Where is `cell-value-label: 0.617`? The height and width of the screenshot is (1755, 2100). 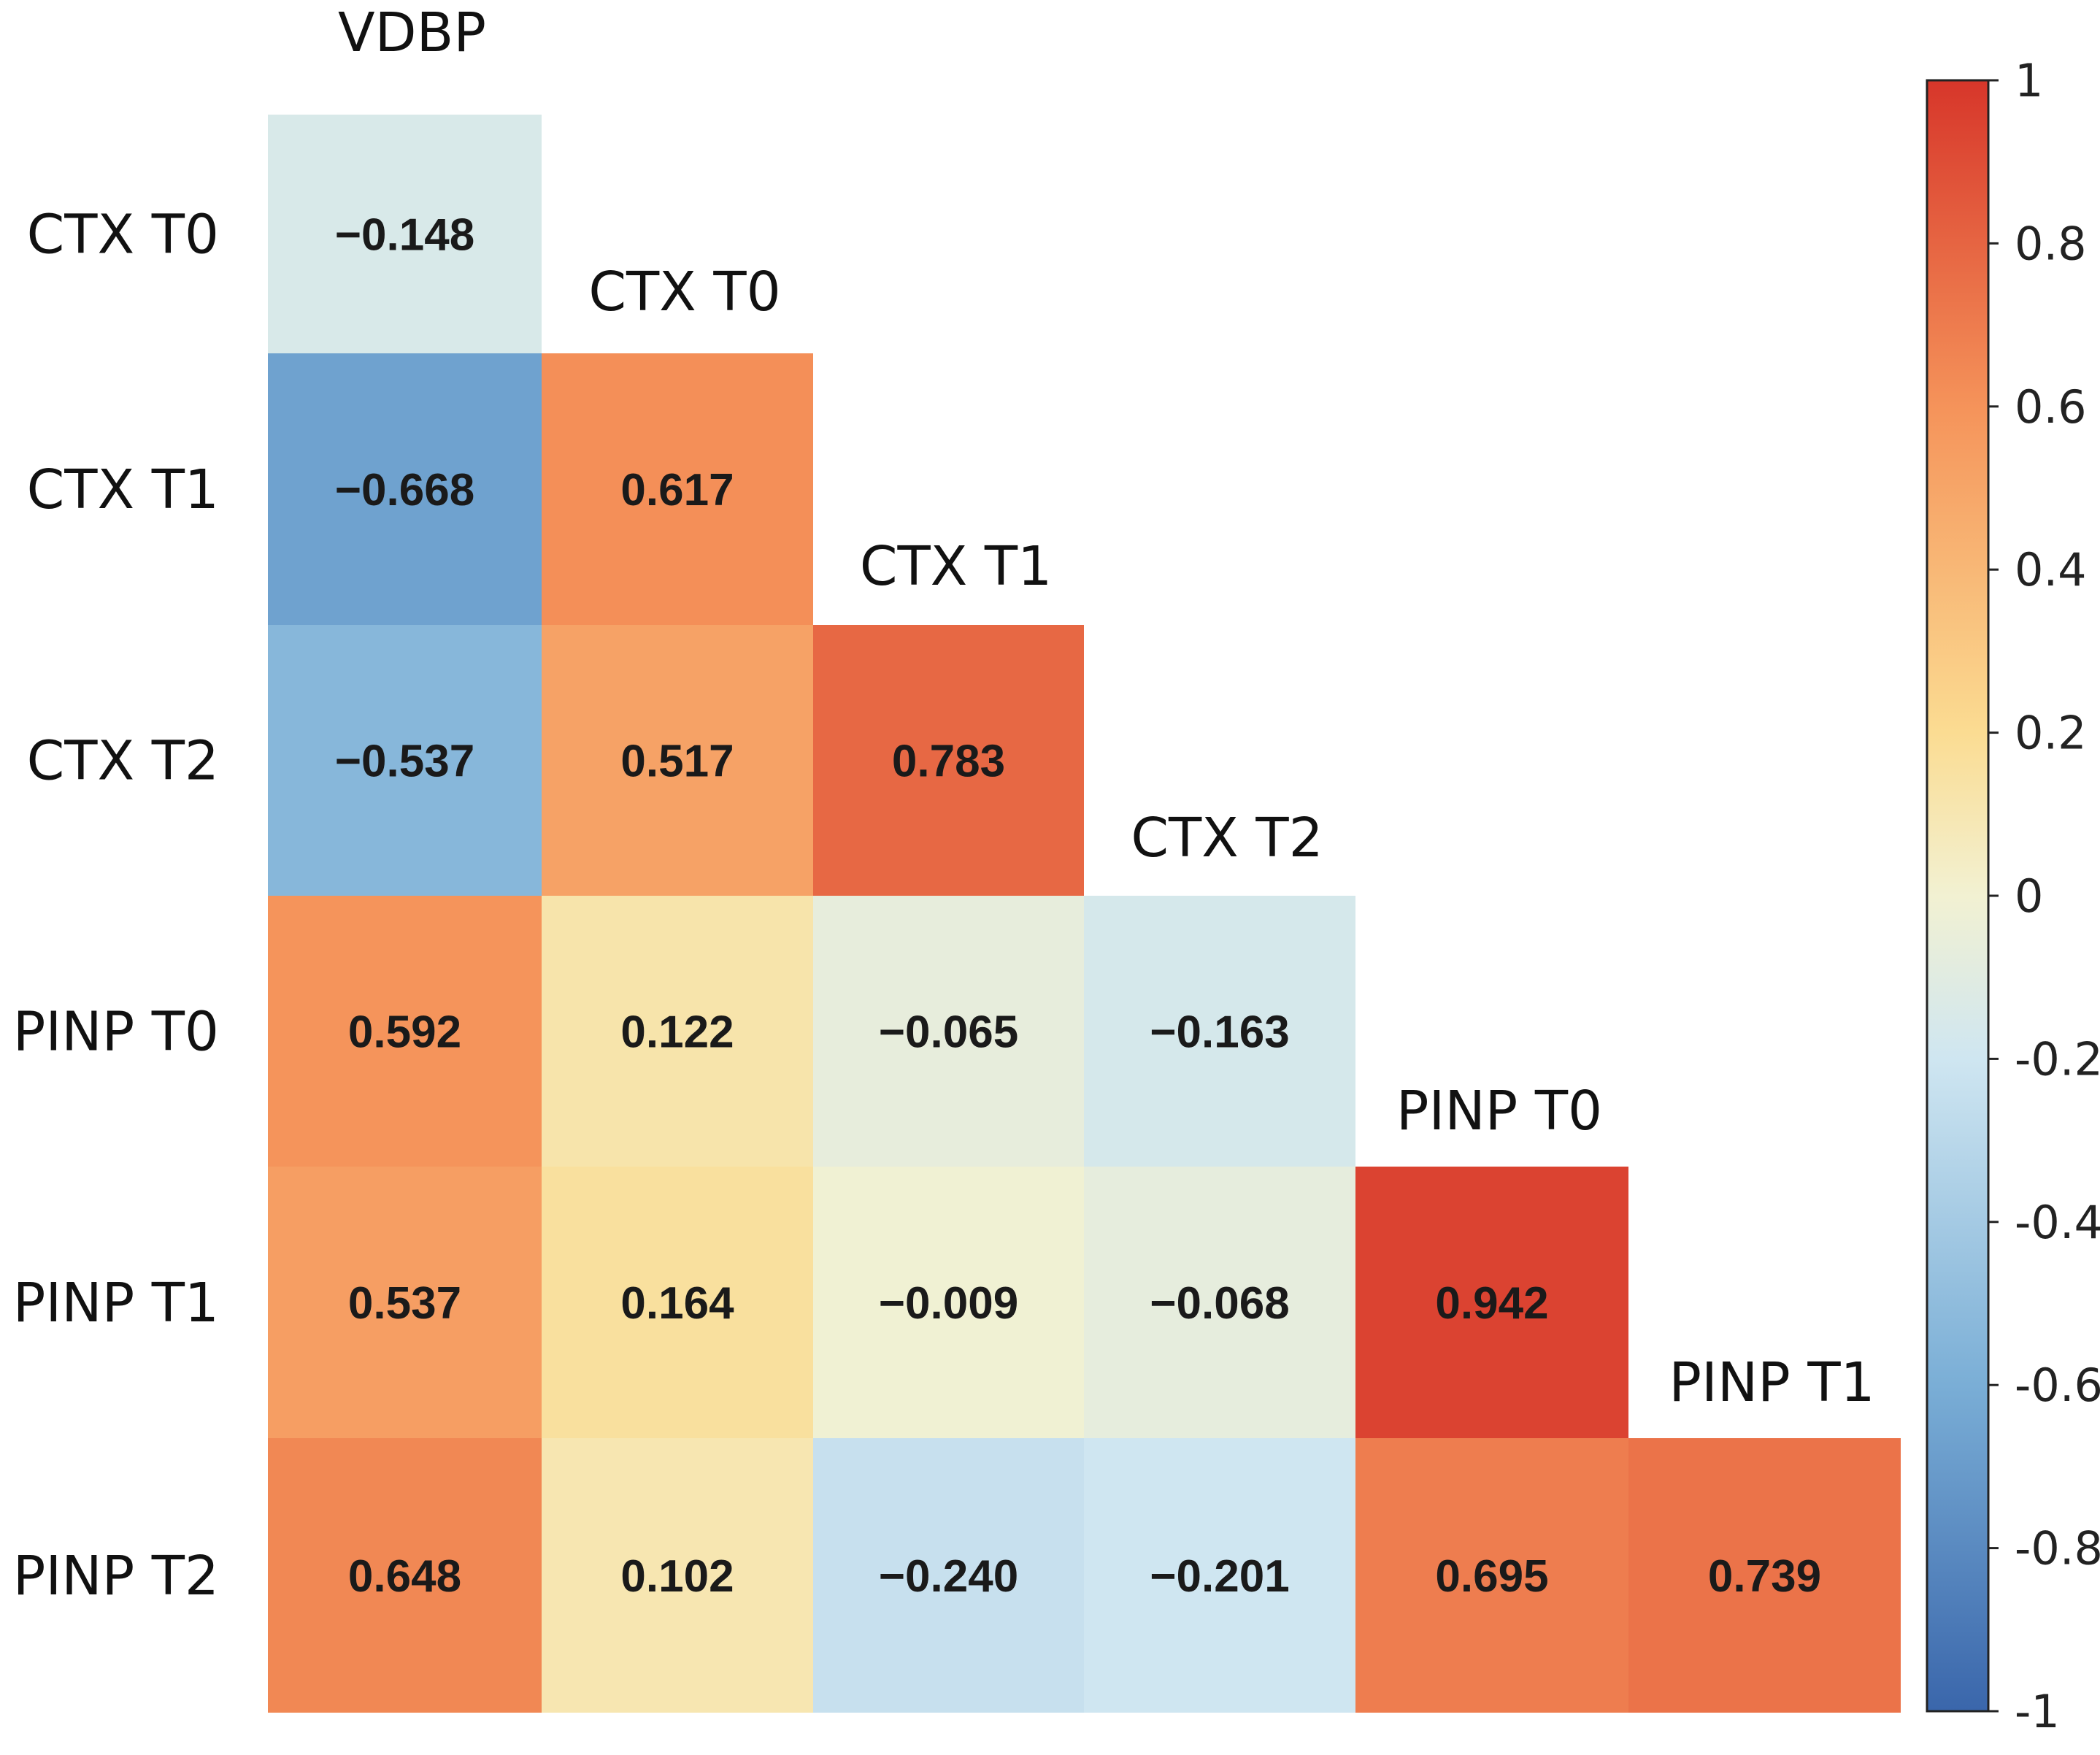
cell-value-label: 0.617 is located at coordinates (677, 490).